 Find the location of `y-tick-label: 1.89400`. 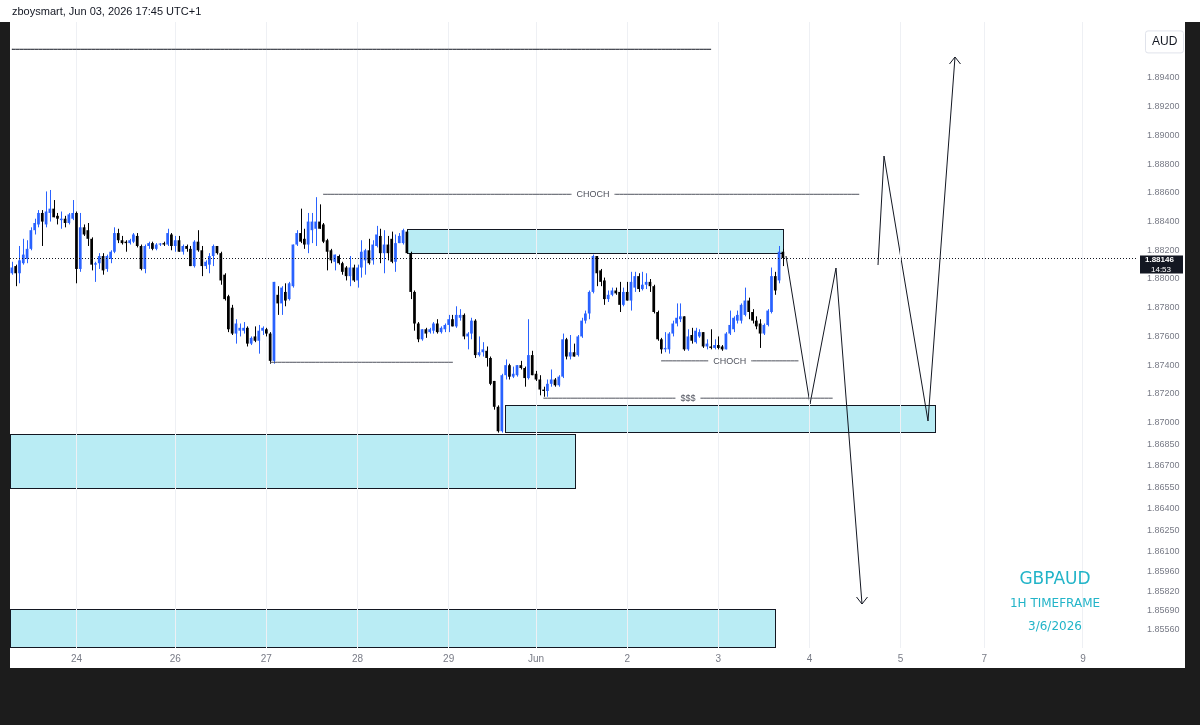

y-tick-label: 1.89400 is located at coordinates (1163, 77).